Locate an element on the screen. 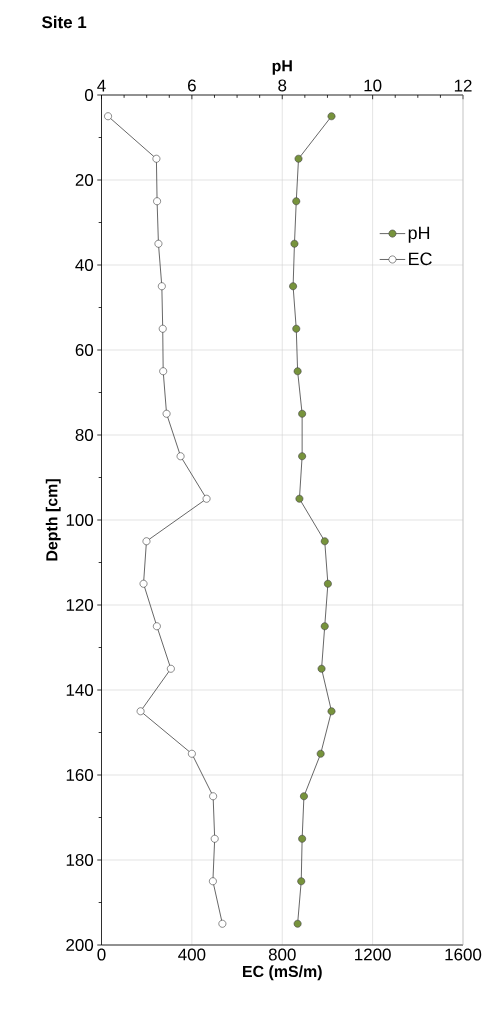 The height and width of the screenshot is (1024, 495). x-tick-label: 400 is located at coordinates (192, 954).